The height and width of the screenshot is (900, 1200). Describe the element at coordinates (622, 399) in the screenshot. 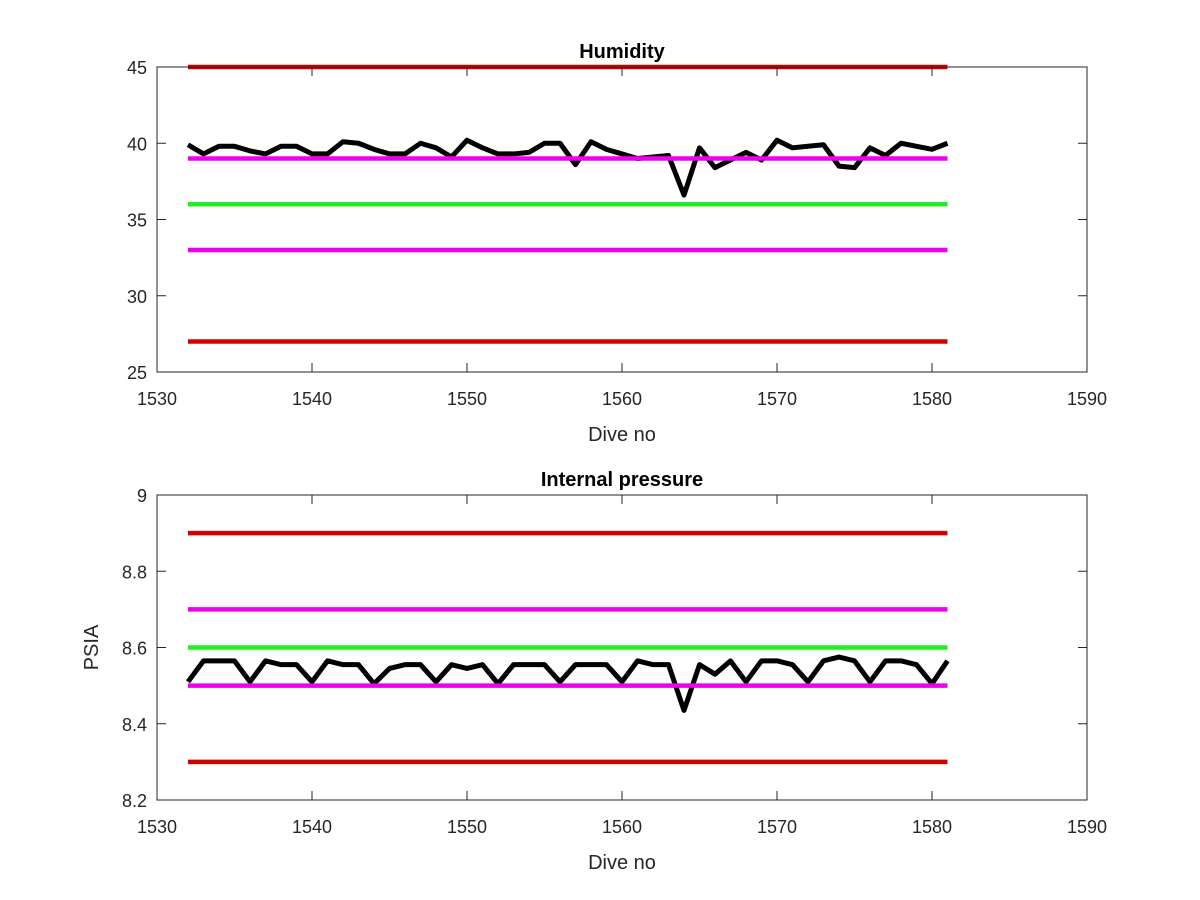

I see `humidity-x-tick-label: 1560` at that location.